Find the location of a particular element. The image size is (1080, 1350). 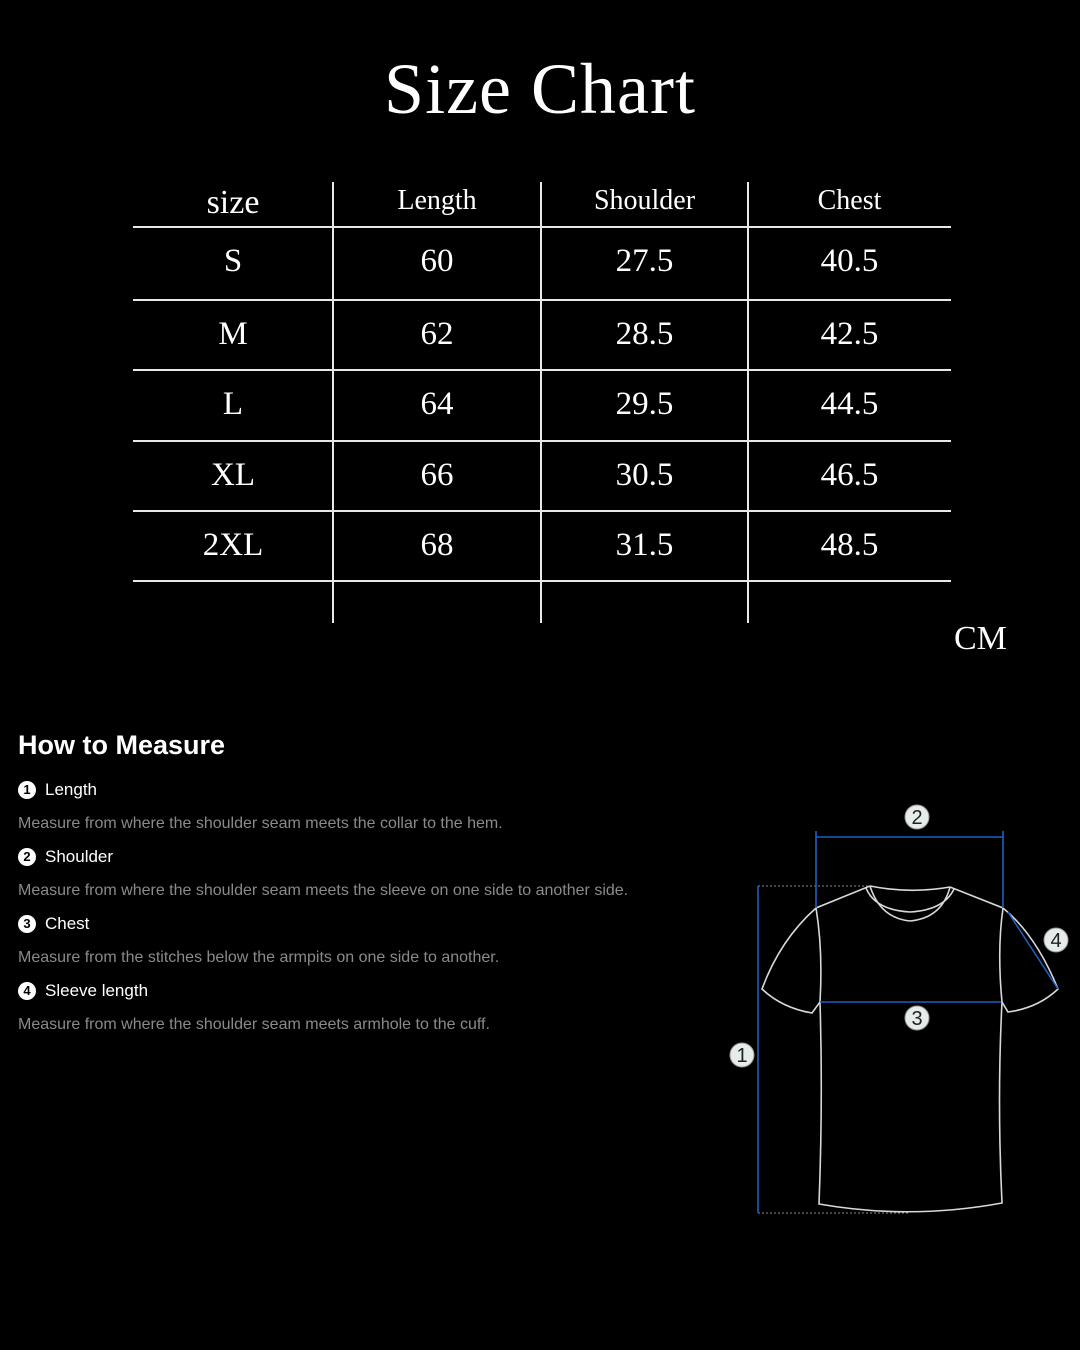

table-cell: 62 is located at coordinates (437, 334).